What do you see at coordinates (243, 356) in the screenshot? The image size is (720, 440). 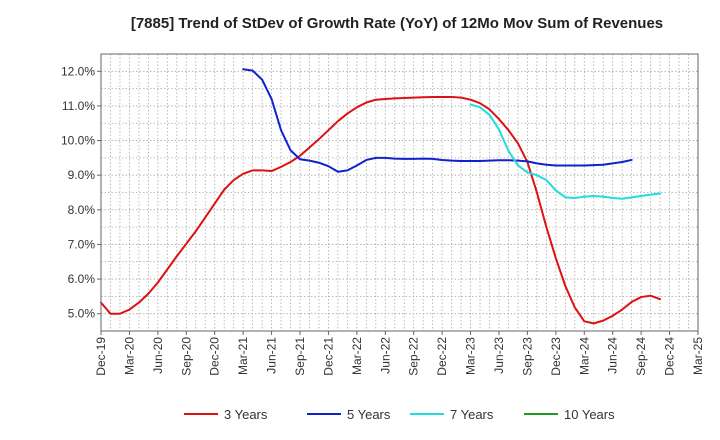 I see `x-tick-label: Mar-21` at bounding box center [243, 356].